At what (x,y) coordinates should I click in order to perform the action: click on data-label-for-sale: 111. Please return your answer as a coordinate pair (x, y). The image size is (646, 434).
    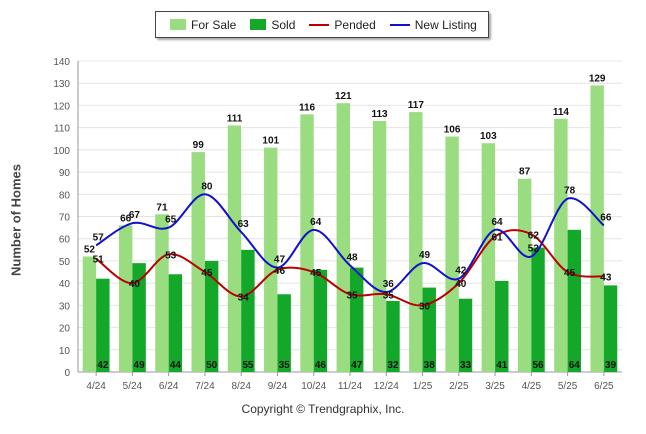
    Looking at the image, I should click on (235, 118).